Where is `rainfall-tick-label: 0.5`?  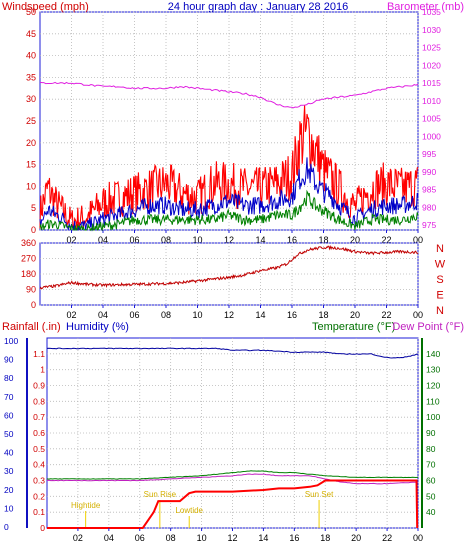 rainfall-tick-label: 0.5 is located at coordinates (39, 449).